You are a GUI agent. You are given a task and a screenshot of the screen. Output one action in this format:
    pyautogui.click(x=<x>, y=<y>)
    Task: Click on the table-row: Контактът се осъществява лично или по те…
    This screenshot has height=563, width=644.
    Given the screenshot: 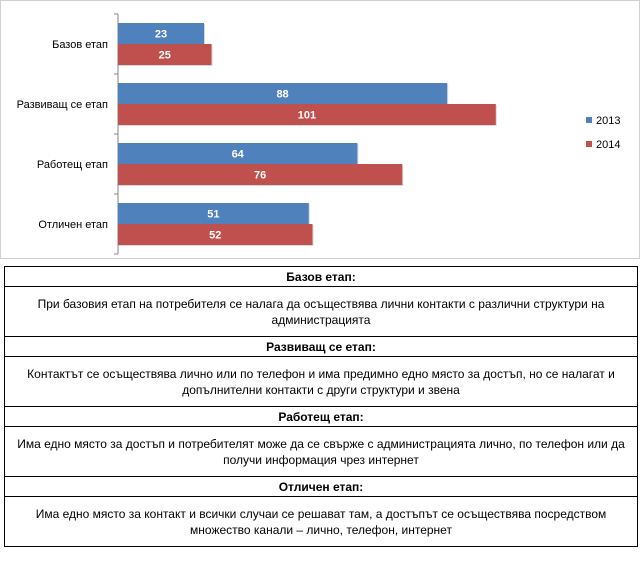 What is the action you would take?
    pyautogui.click(x=321, y=381)
    